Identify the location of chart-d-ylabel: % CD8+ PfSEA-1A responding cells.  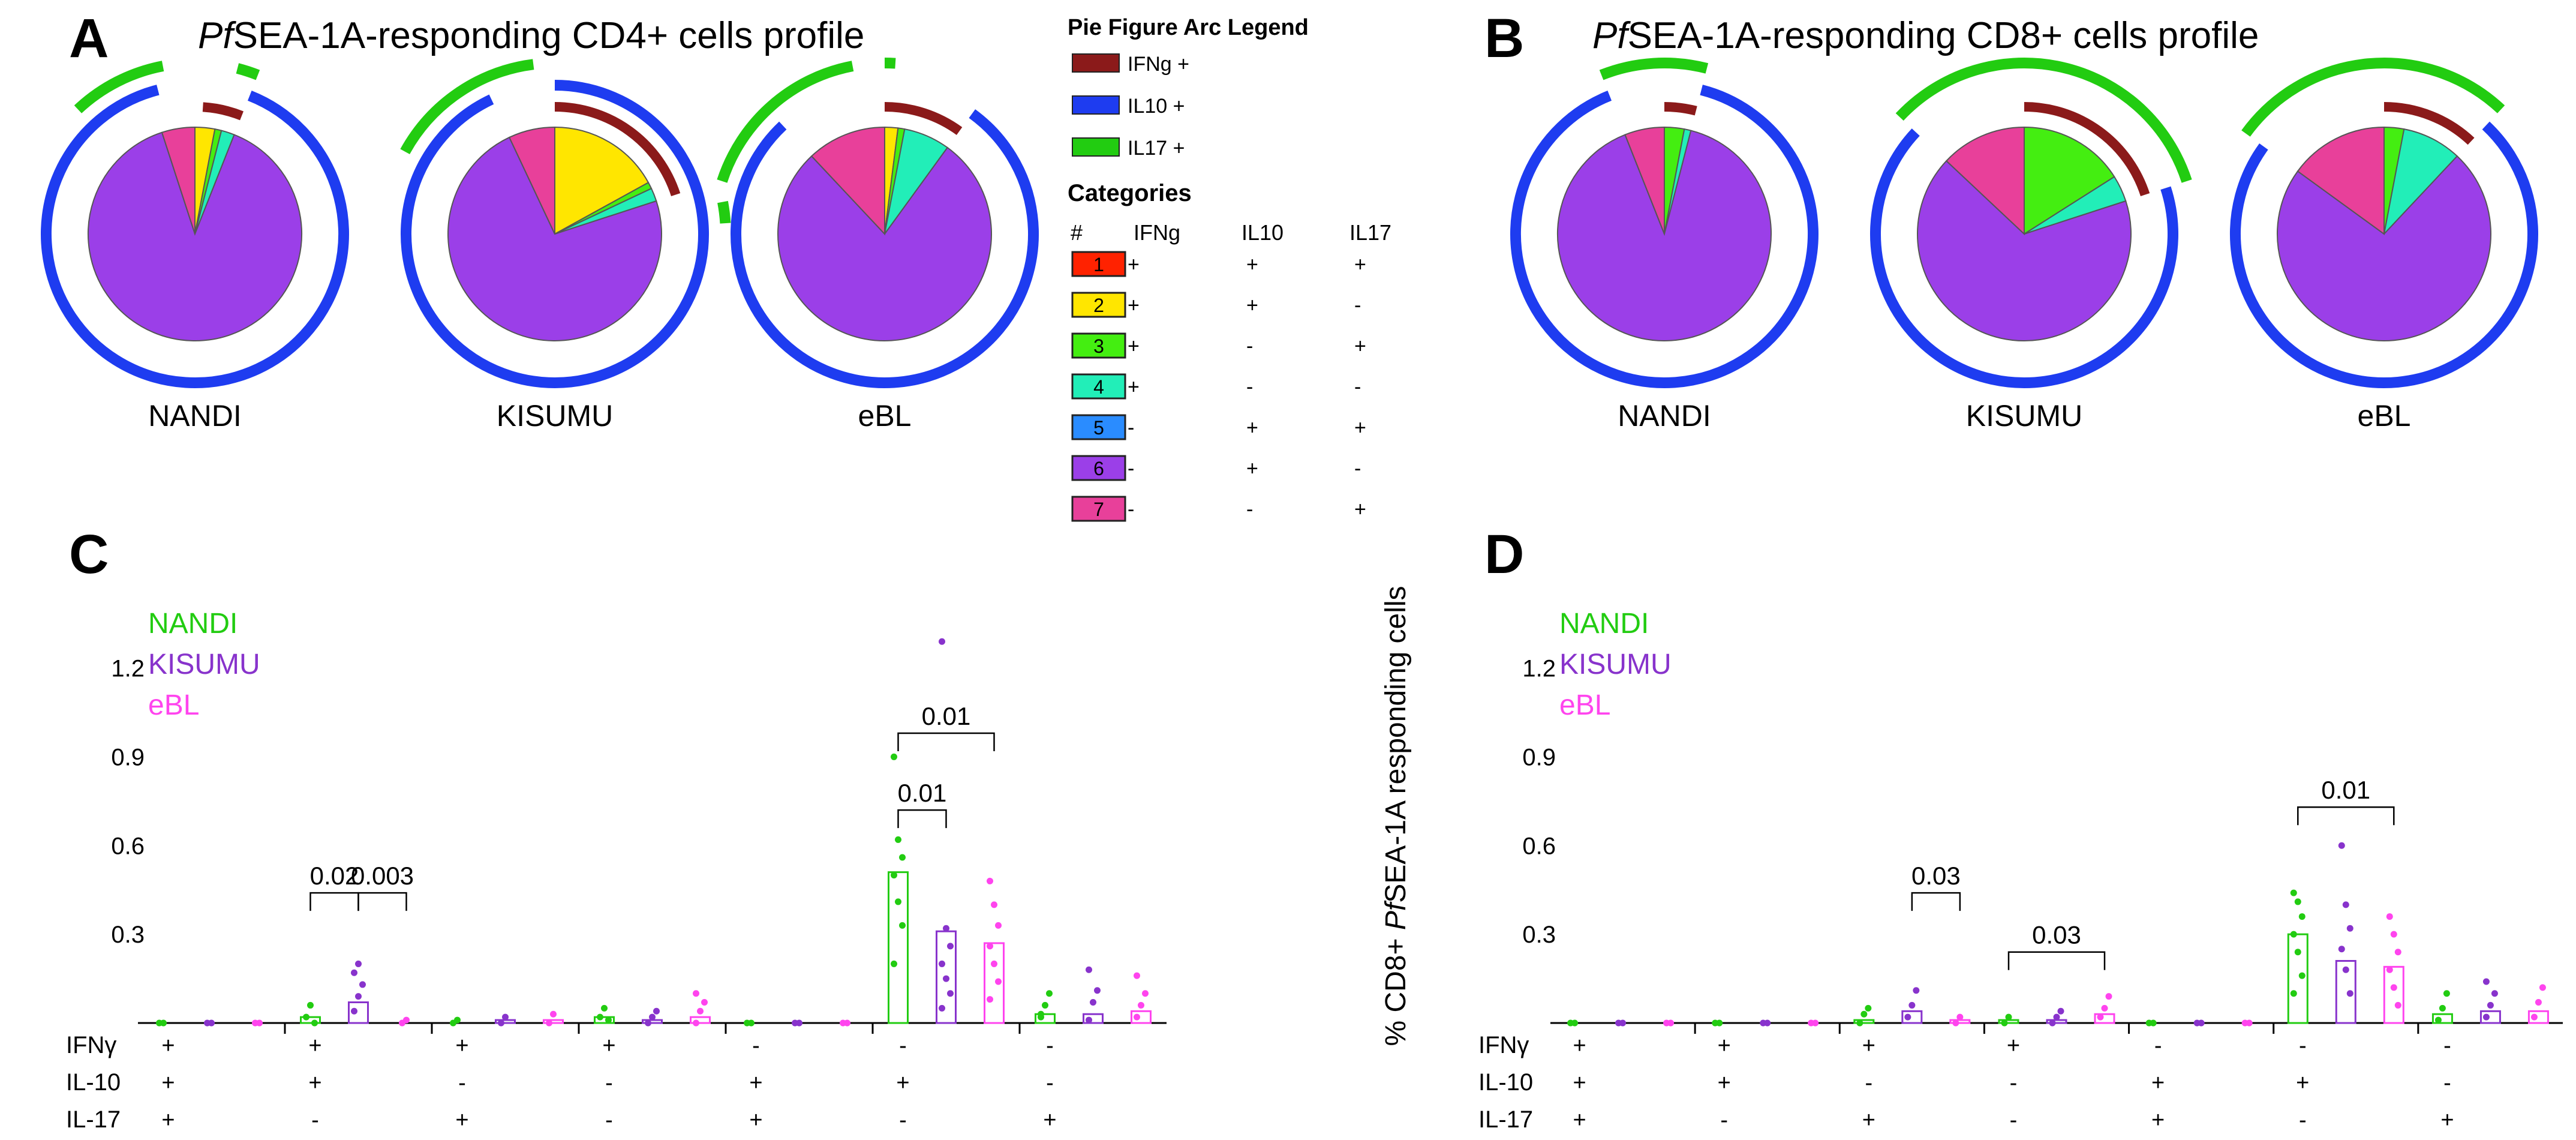
(1396, 816).